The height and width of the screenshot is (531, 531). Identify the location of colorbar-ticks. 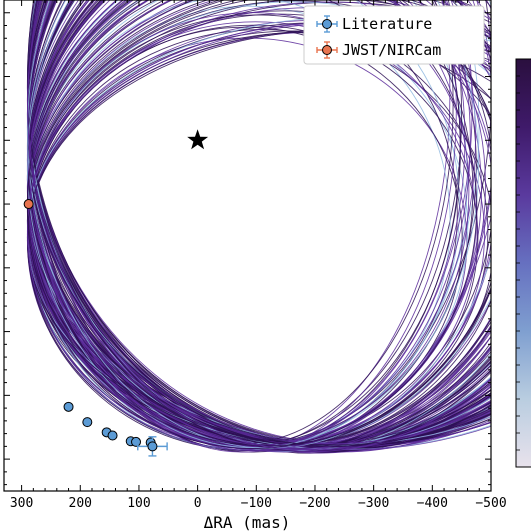
(518, 263).